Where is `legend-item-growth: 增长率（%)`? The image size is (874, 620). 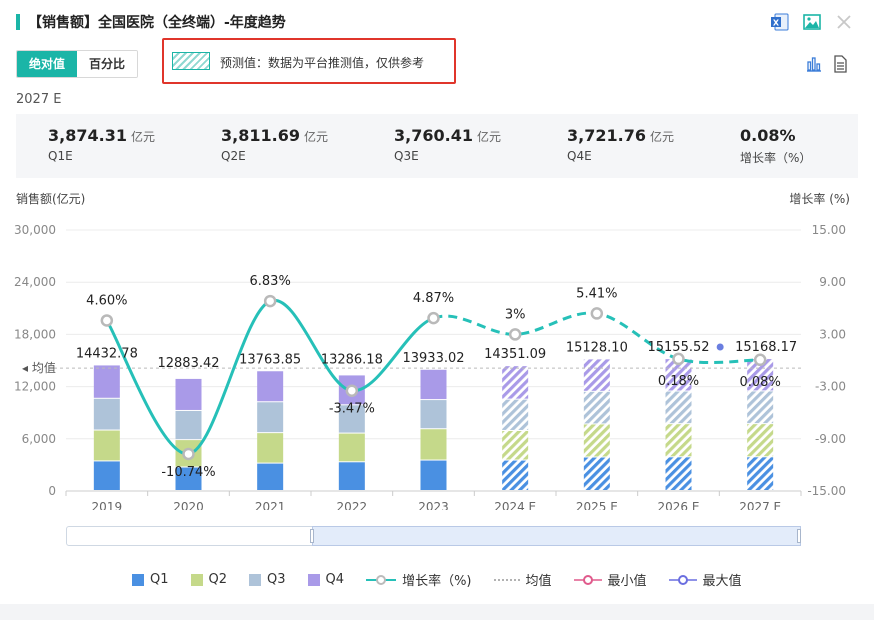 legend-item-growth: 增长率（%) is located at coordinates (419, 579).